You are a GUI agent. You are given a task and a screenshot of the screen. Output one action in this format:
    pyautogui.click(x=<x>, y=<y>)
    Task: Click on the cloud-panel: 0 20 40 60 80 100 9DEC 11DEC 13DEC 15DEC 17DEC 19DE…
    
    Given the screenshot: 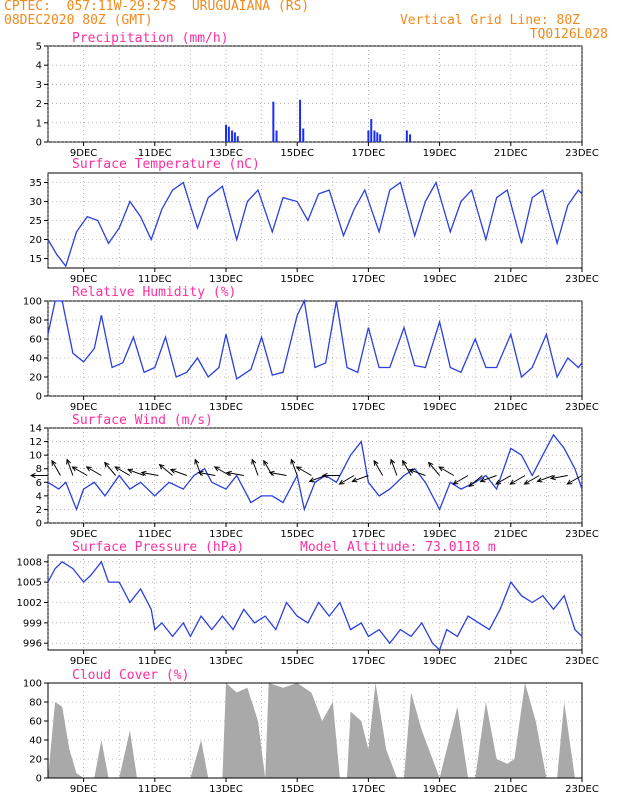 What is the action you would take?
    pyautogui.click(x=311, y=731)
    